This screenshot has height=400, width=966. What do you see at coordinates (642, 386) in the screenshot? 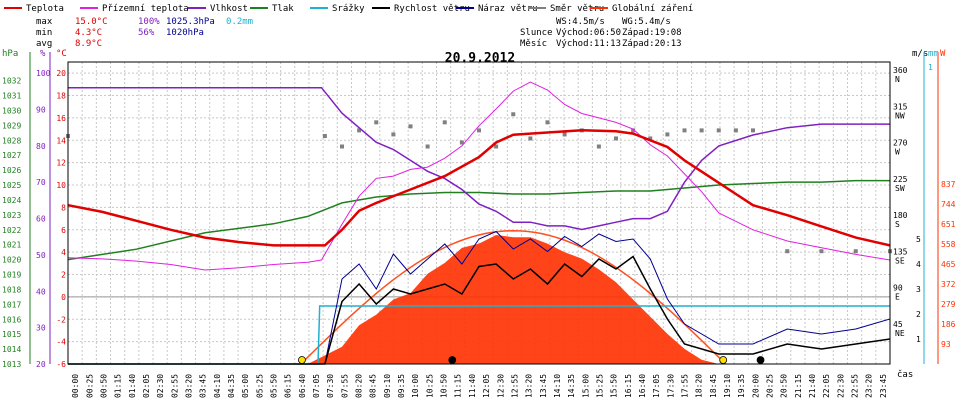
I see `x-tick-label: 16:40` at bounding box center [642, 386].